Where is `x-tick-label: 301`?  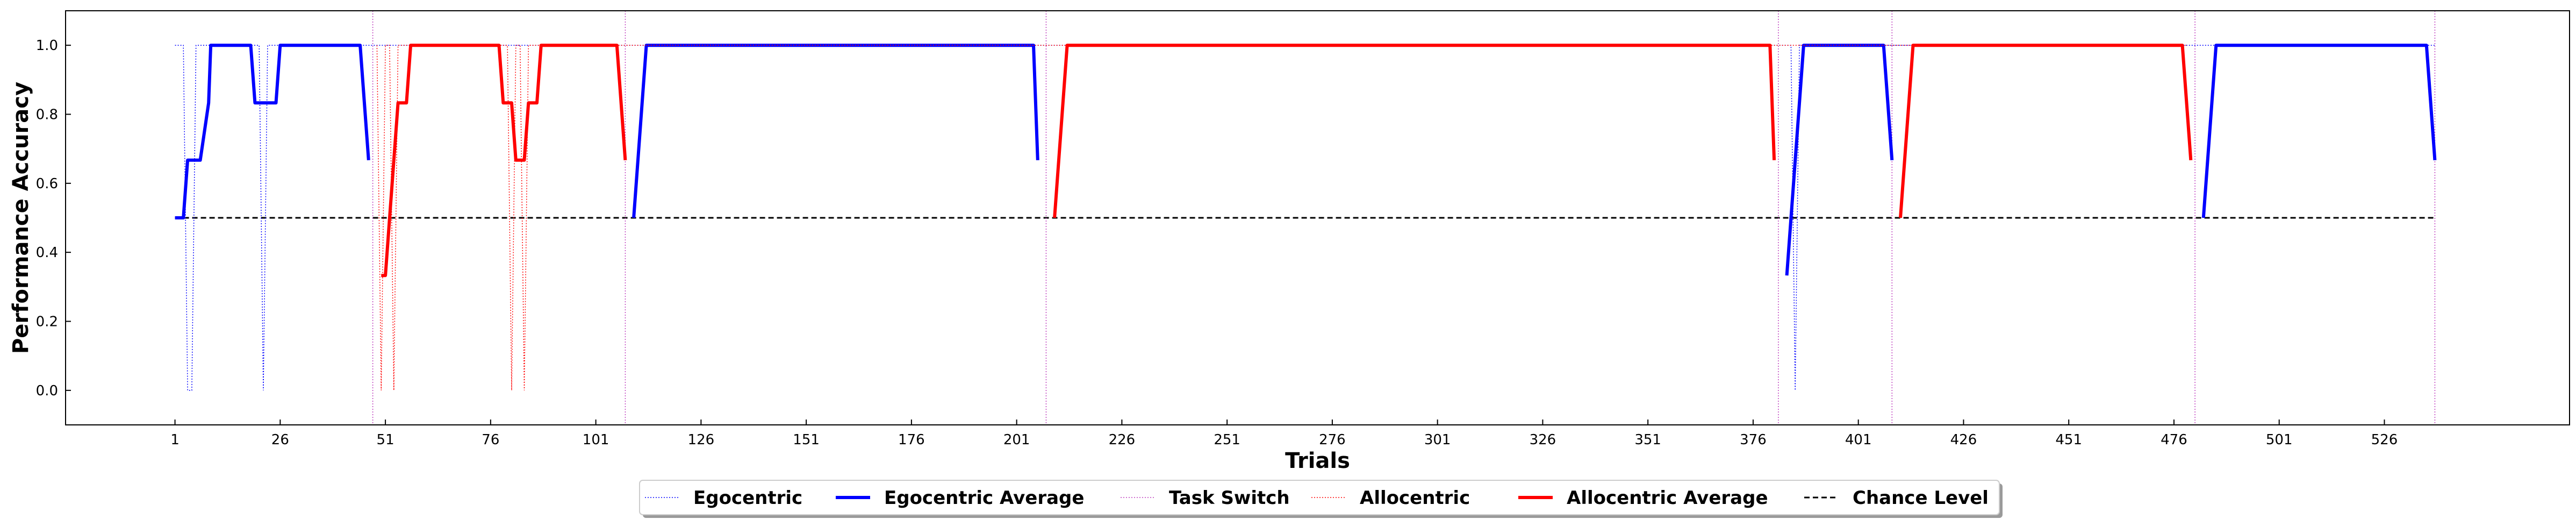 x-tick-label: 301 is located at coordinates (1437, 440).